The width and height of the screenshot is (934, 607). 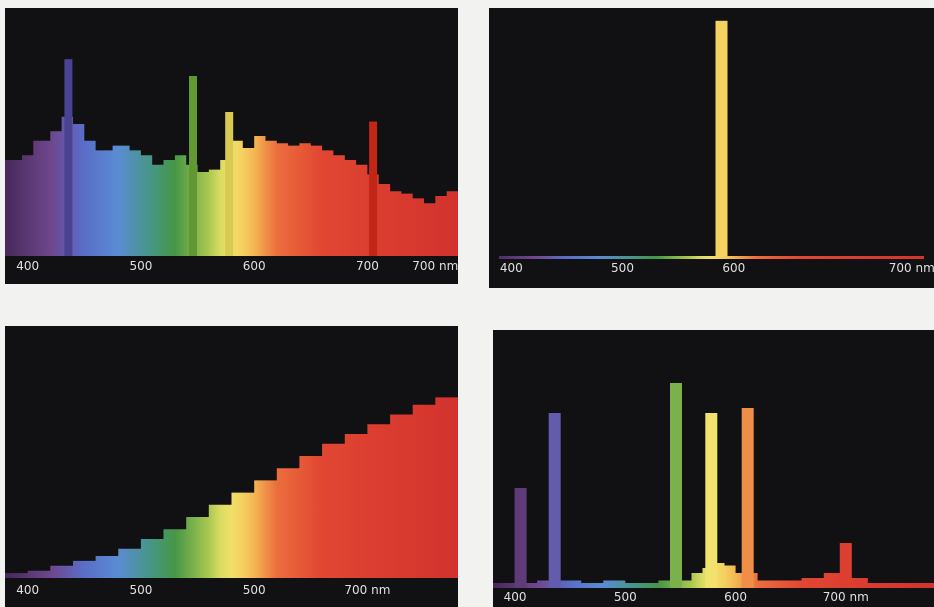 What do you see at coordinates (711, 257) in the screenshot?
I see `baseline-strip` at bounding box center [711, 257].